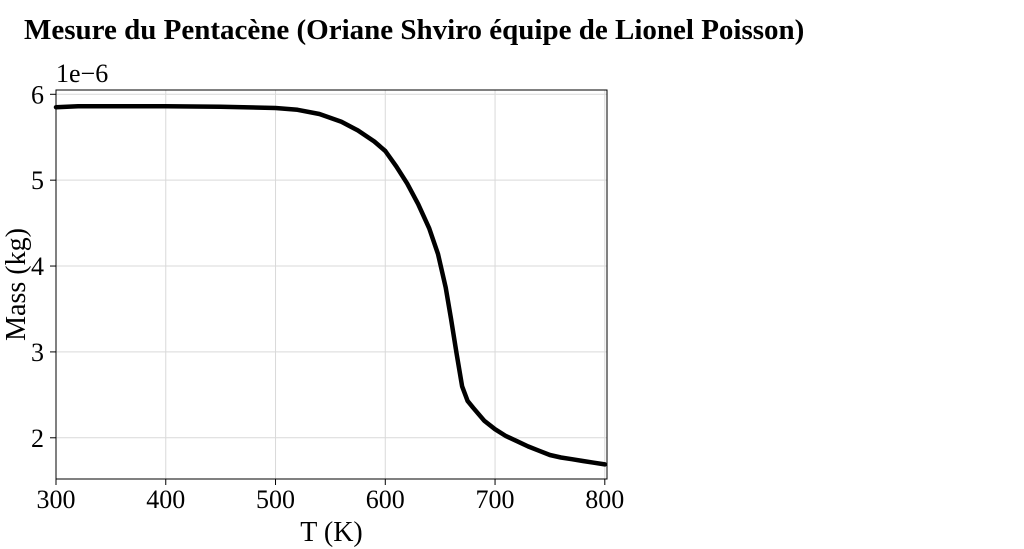  What do you see at coordinates (330, 496) in the screenshot?
I see `x-ticks: 300 400 500 600 700 800` at bounding box center [330, 496].